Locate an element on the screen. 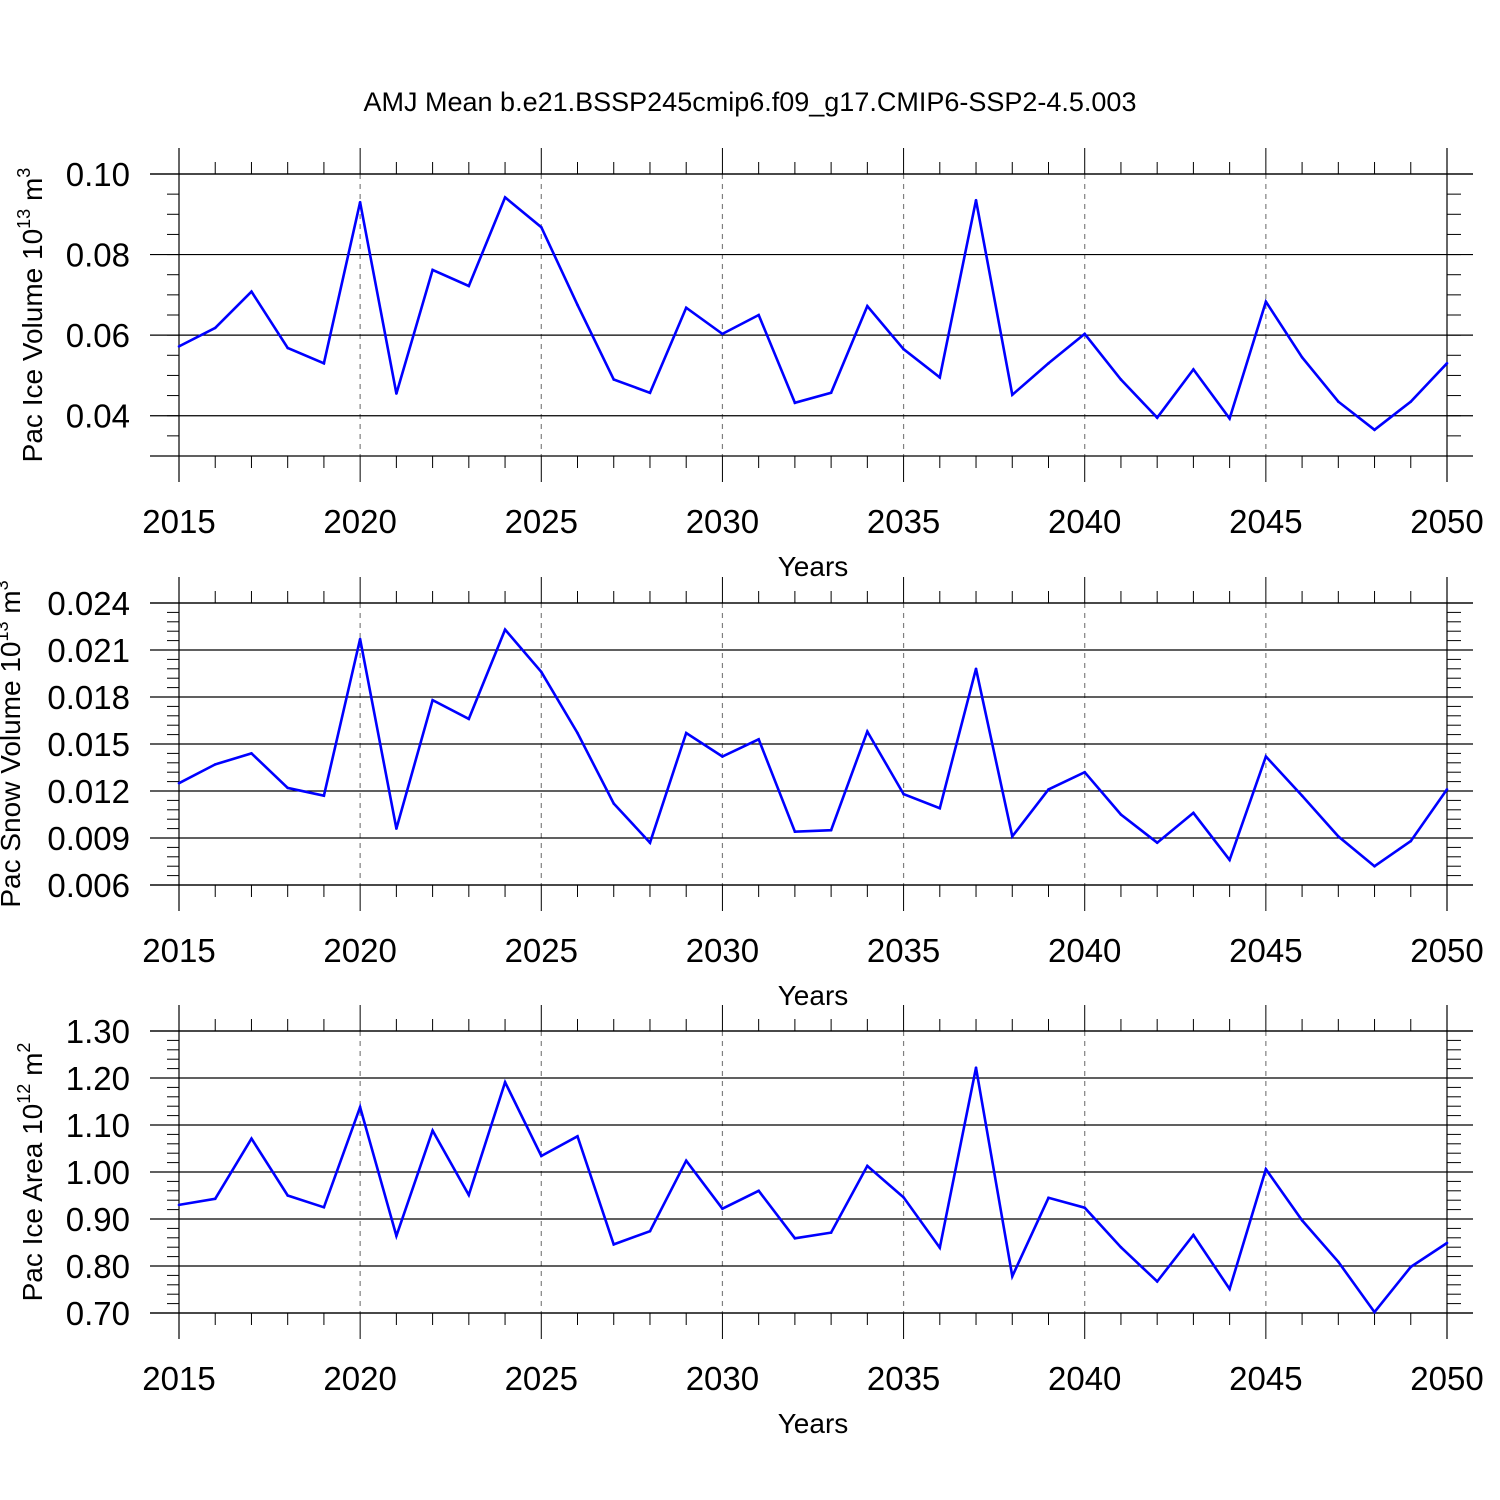 This screenshot has width=1500, height=1500. y-tick-label: 0.021 is located at coordinates (88, 650).